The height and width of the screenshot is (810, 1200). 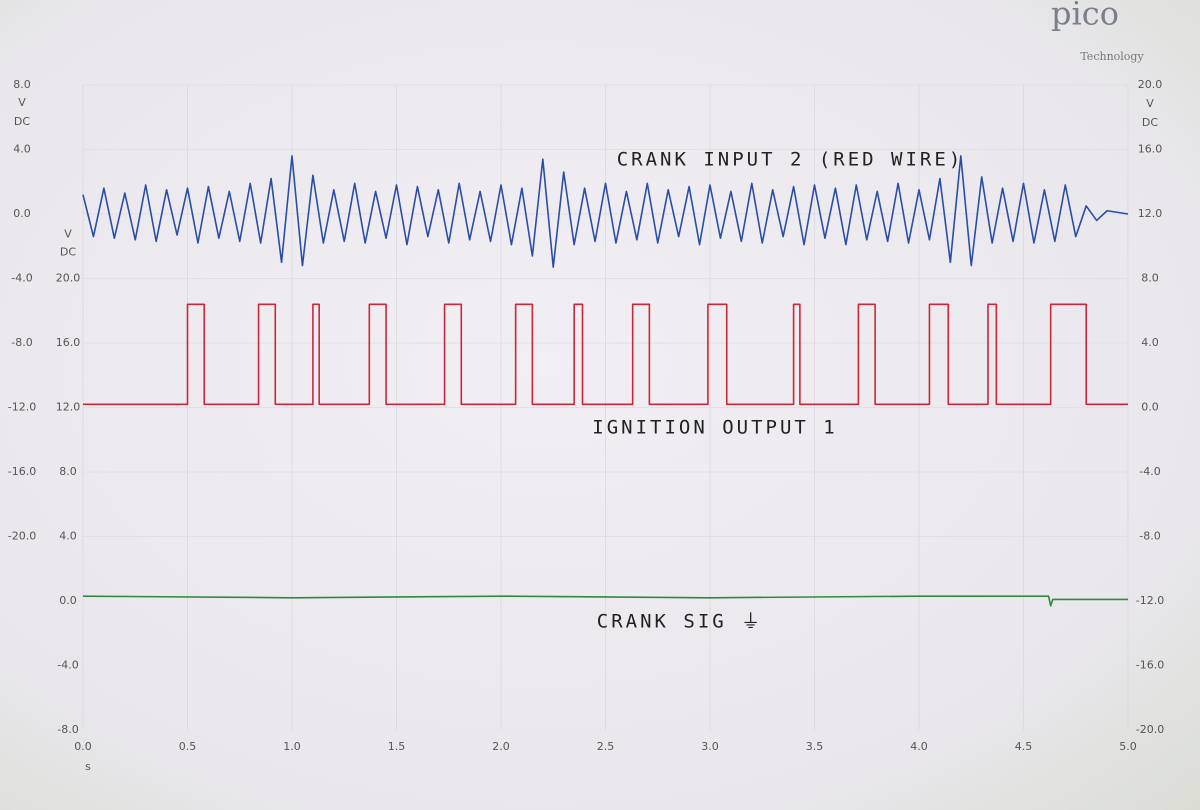 What do you see at coordinates (83, 746) in the screenshot?
I see `x-tick-label: 0.0` at bounding box center [83, 746].